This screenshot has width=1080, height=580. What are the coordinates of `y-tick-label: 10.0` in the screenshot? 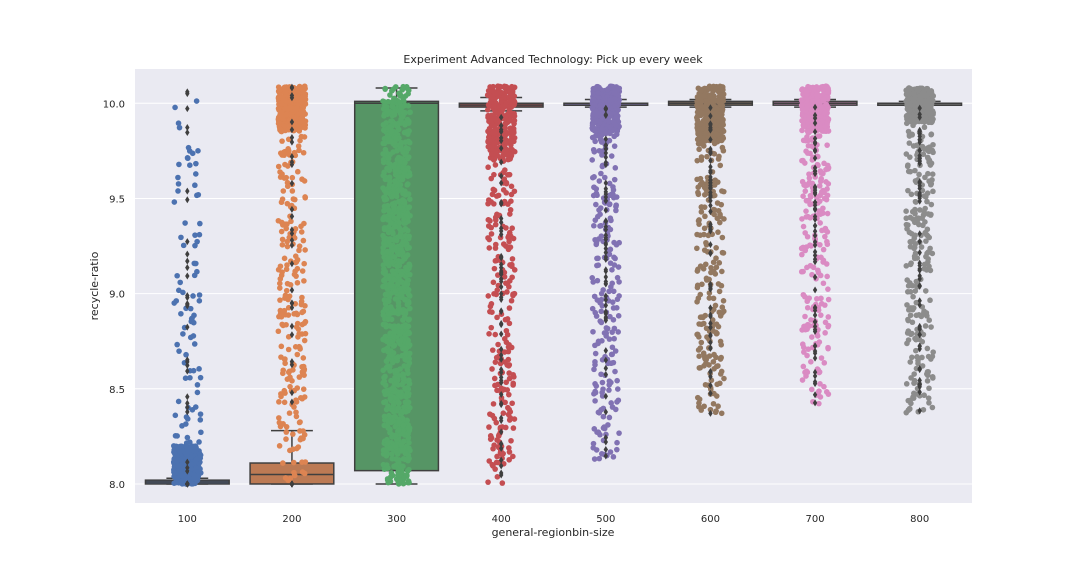 It's located at (114, 104).